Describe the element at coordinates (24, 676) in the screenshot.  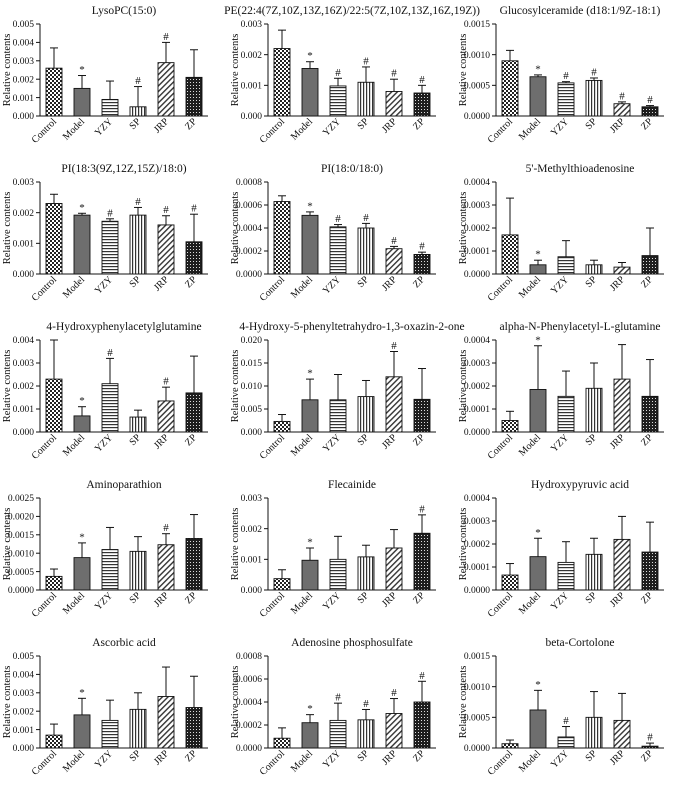
I see `y-tick-label: 0.004` at that location.